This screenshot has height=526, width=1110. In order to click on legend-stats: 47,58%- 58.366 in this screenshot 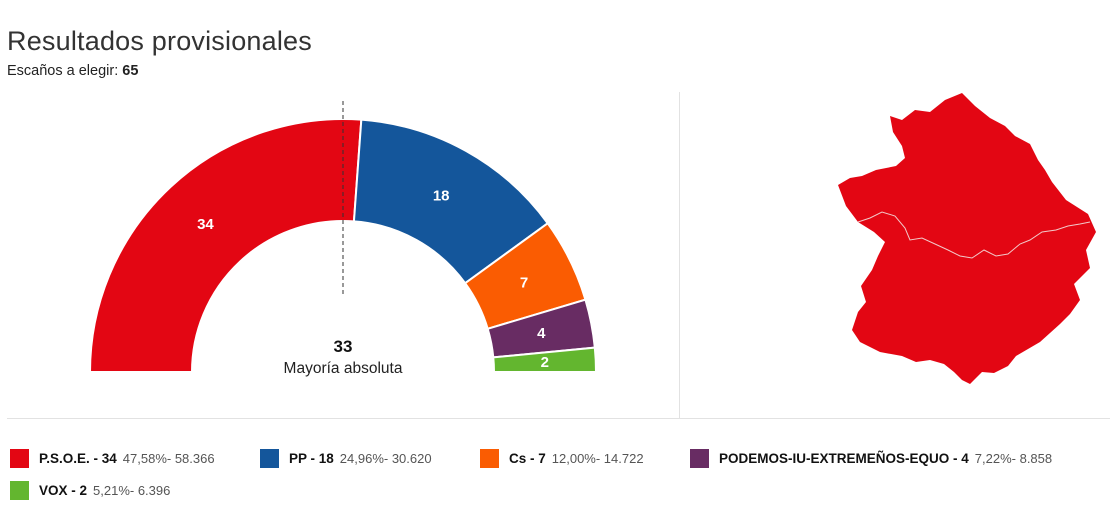, I will do `click(168, 458)`.